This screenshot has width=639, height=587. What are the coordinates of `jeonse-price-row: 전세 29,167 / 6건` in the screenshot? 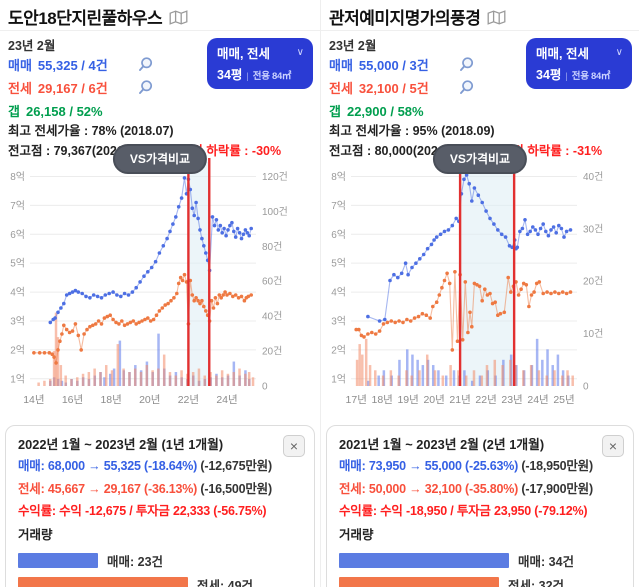 It's located at (160, 90).